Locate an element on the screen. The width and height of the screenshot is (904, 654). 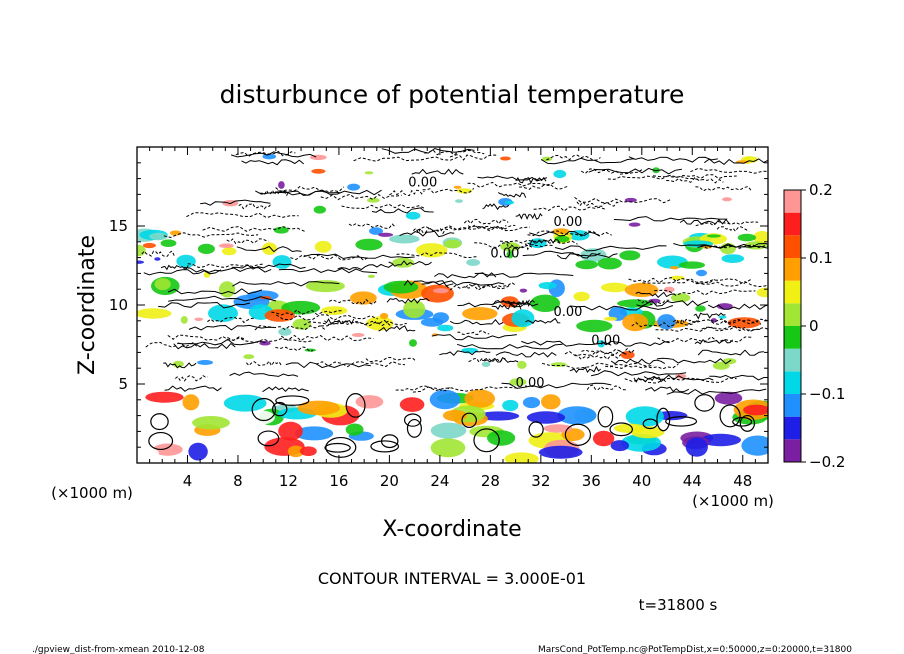
colorbar-tick-label: 0.1 is located at coordinates (821, 258).